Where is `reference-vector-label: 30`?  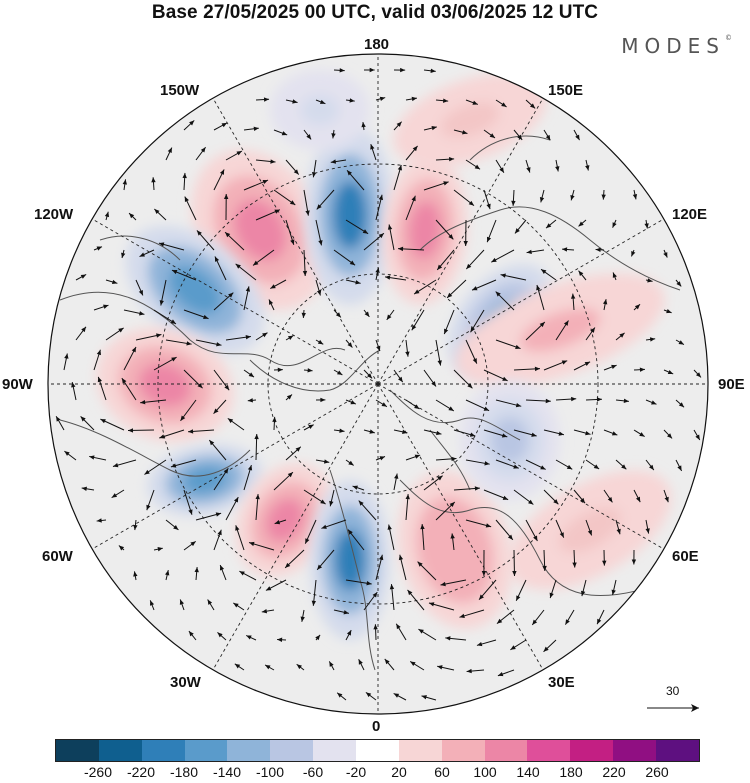 reference-vector-label: 30 is located at coordinates (673, 691).